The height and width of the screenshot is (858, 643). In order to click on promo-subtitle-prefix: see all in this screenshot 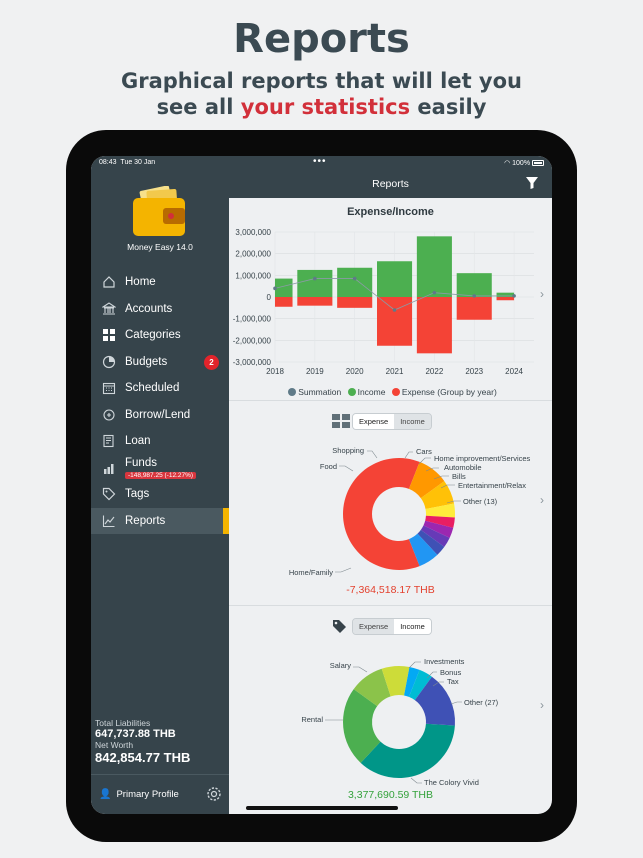, I will do `click(198, 107)`.